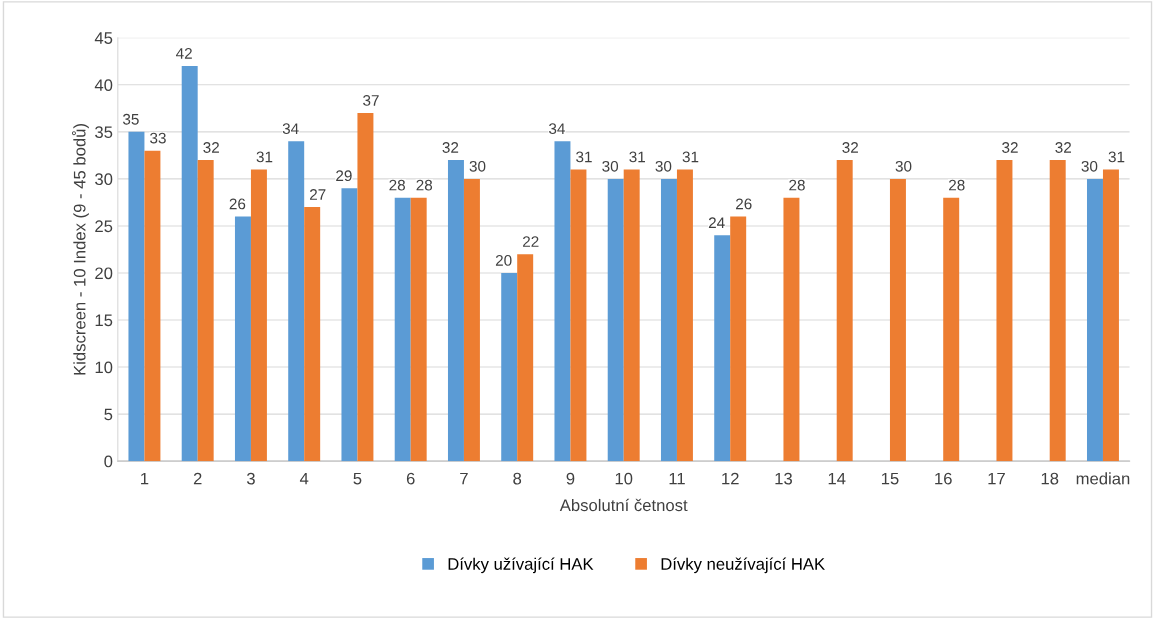 The image size is (1155, 619). What do you see at coordinates (996, 478) in the screenshot?
I see `x-tick-label: 17` at bounding box center [996, 478].